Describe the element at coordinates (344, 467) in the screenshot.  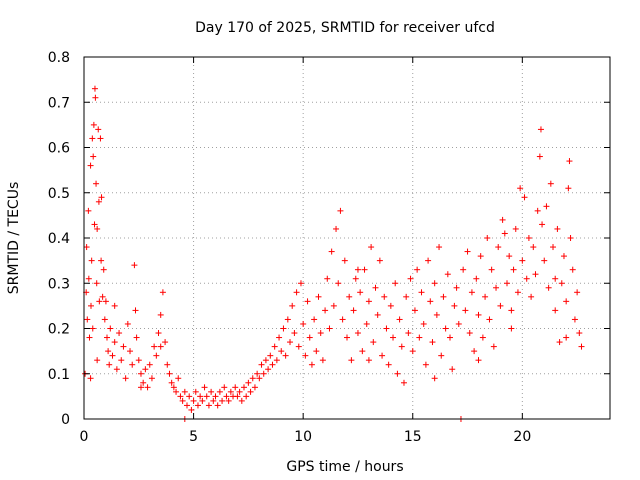
I see `x-axis-label: GPS time / hours` at that location.